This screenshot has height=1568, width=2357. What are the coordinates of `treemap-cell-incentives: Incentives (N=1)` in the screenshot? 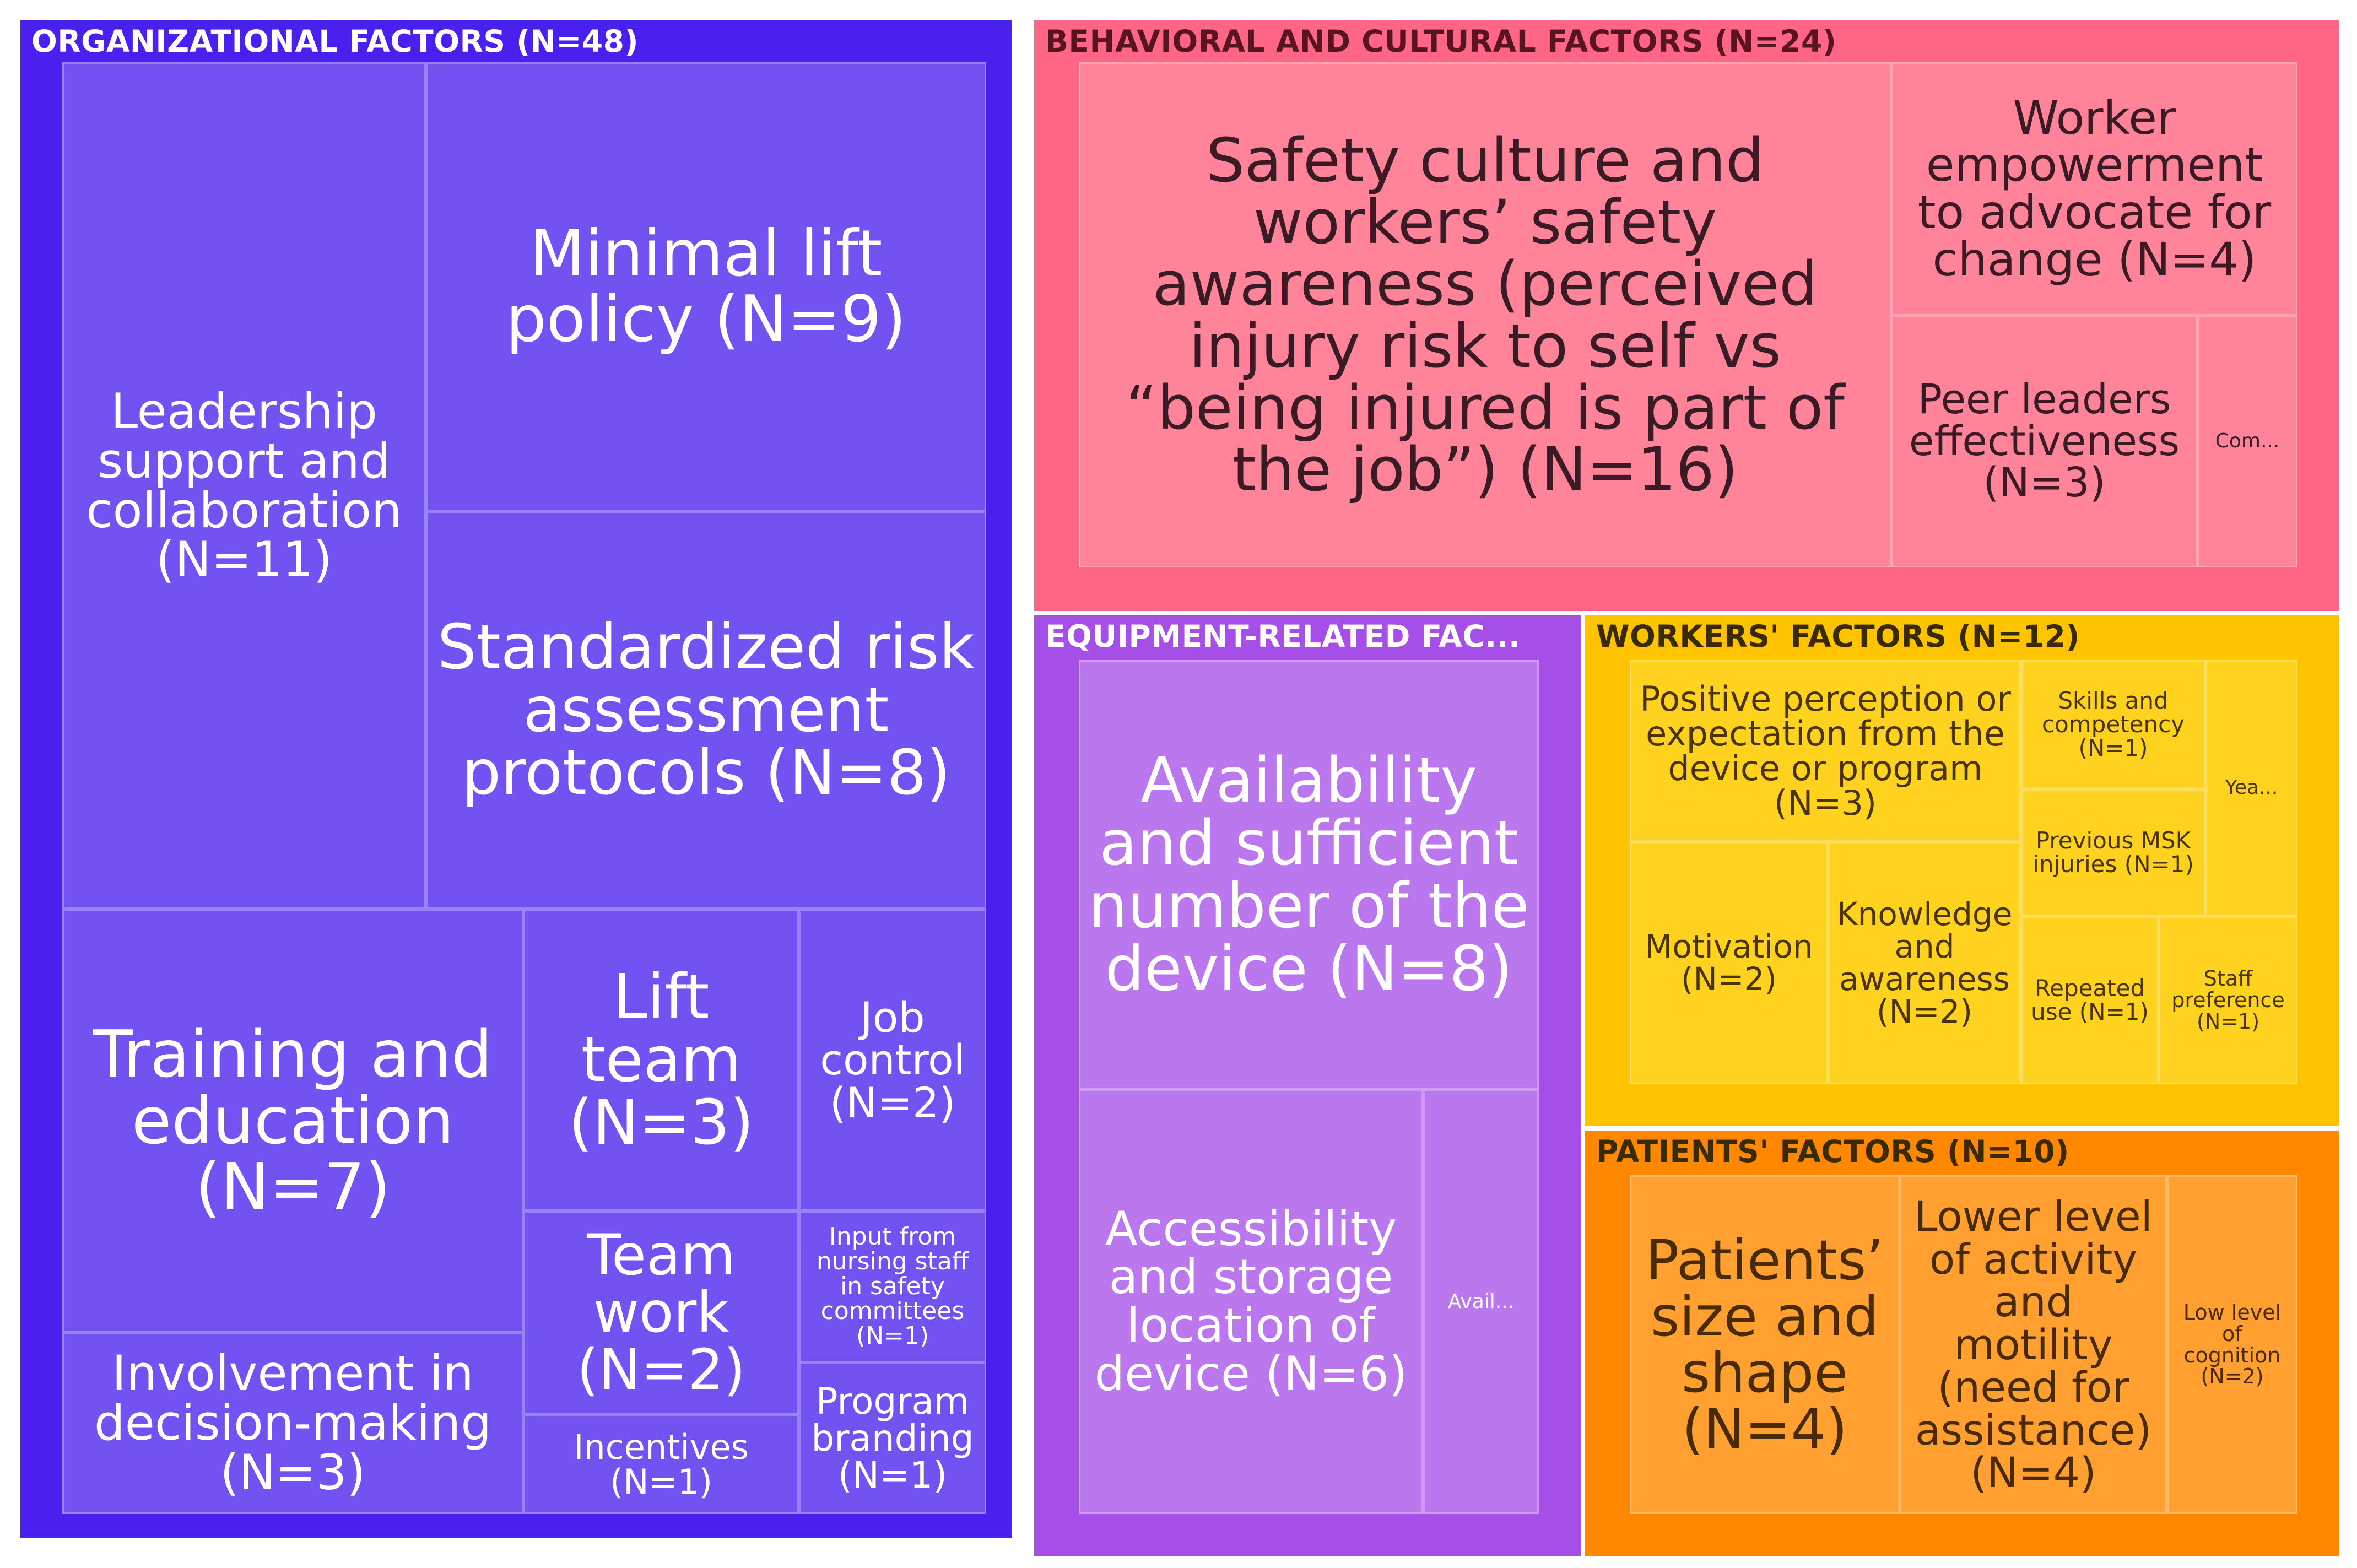 It's located at (661, 1464).